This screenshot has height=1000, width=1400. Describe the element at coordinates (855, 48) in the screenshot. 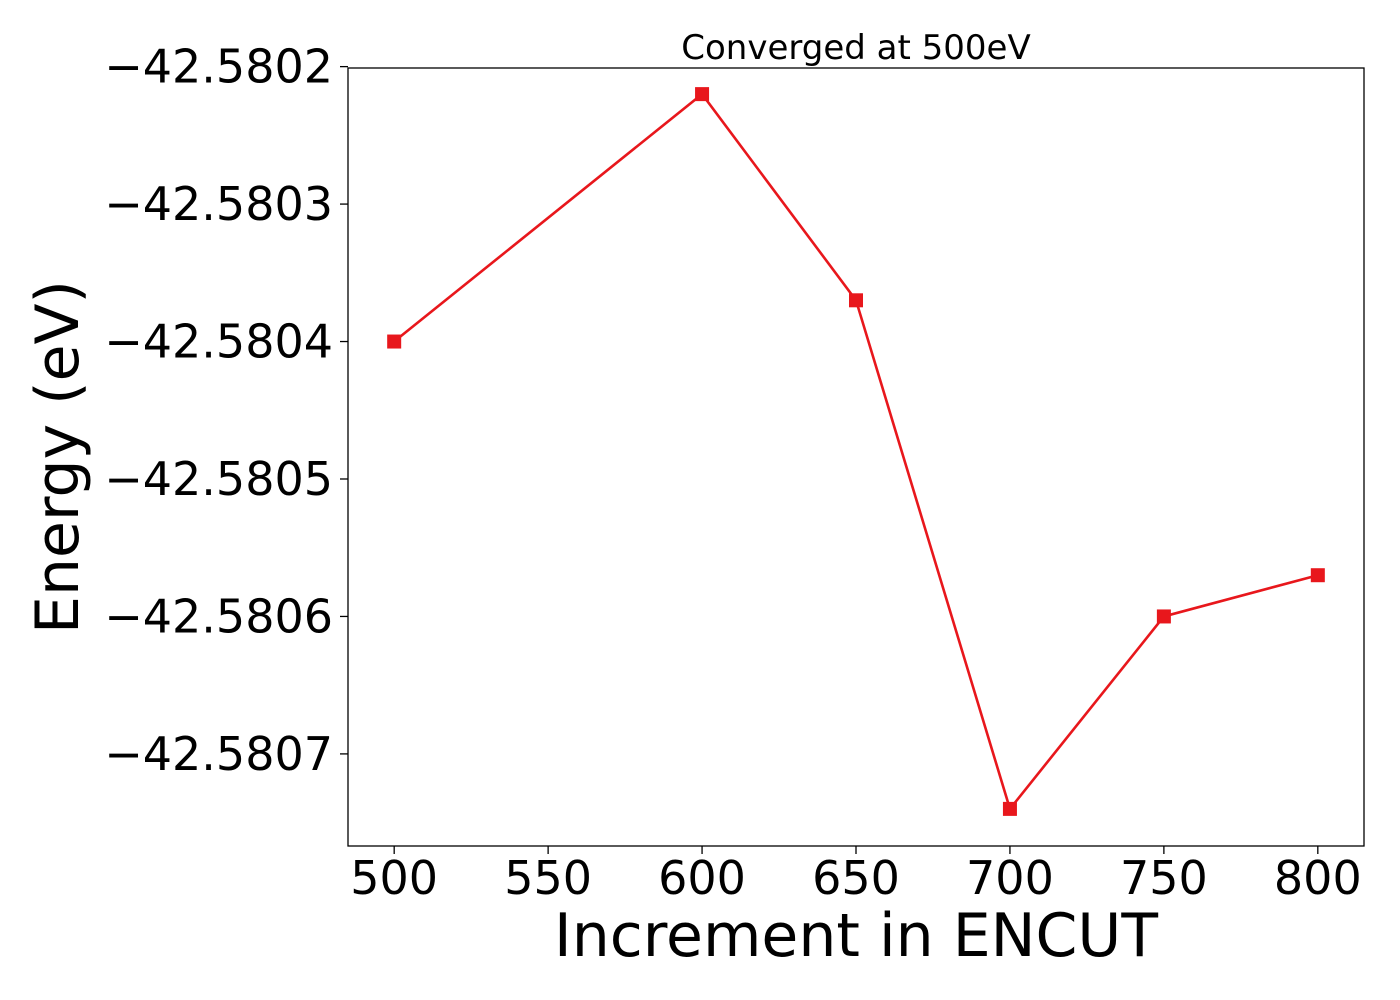

I see `chart-title: Converged at 500eV` at that location.